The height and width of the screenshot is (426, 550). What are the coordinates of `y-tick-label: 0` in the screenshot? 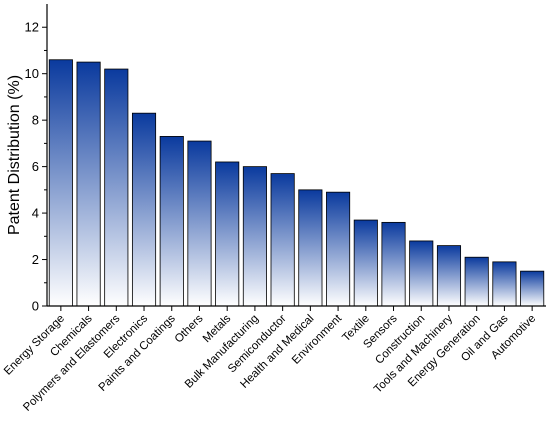 It's located at (35, 306).